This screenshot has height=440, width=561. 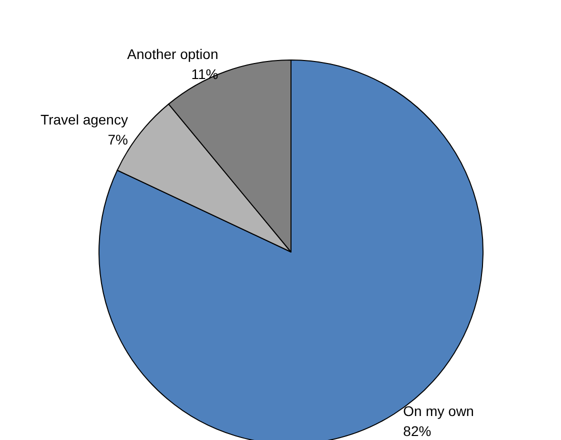 What do you see at coordinates (438, 410) in the screenshot?
I see `slice-label: On my own` at bounding box center [438, 410].